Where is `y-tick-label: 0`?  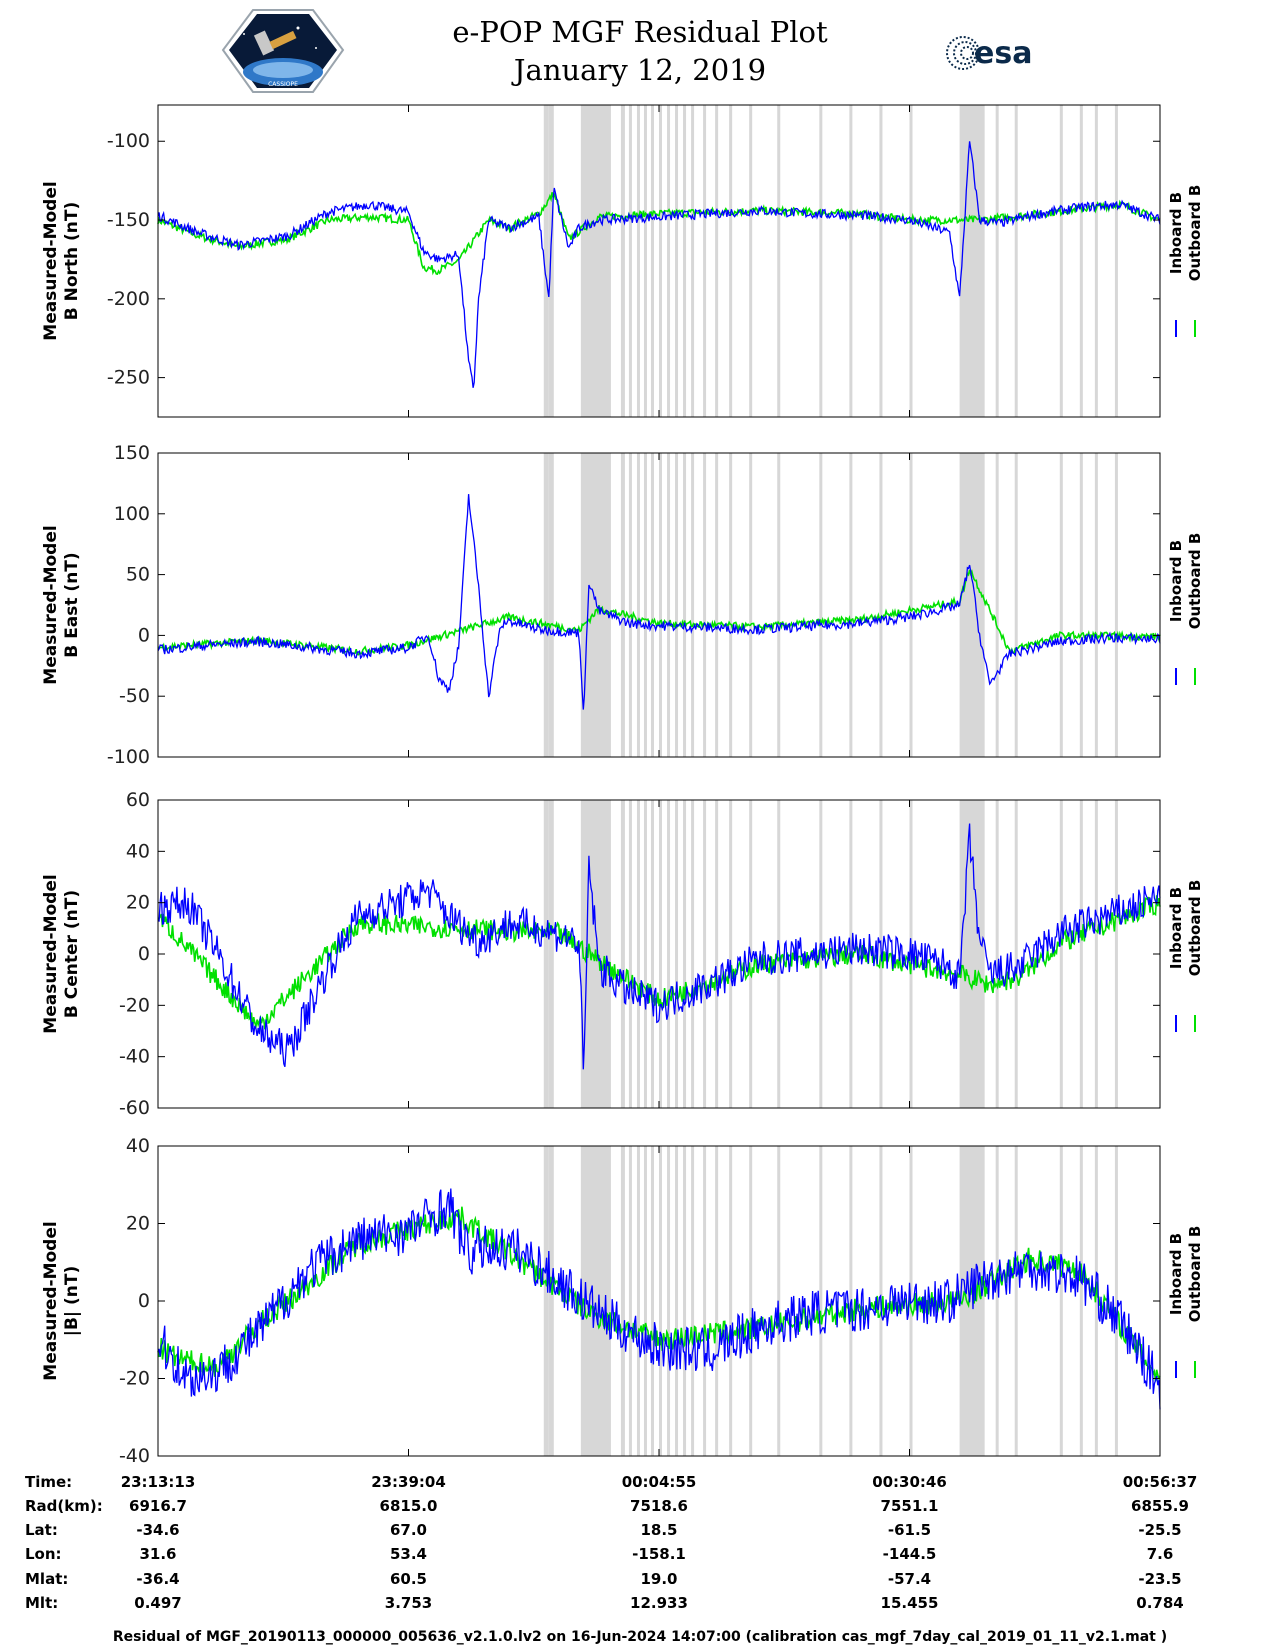
y-tick-label: 0 is located at coordinates (144, 635).